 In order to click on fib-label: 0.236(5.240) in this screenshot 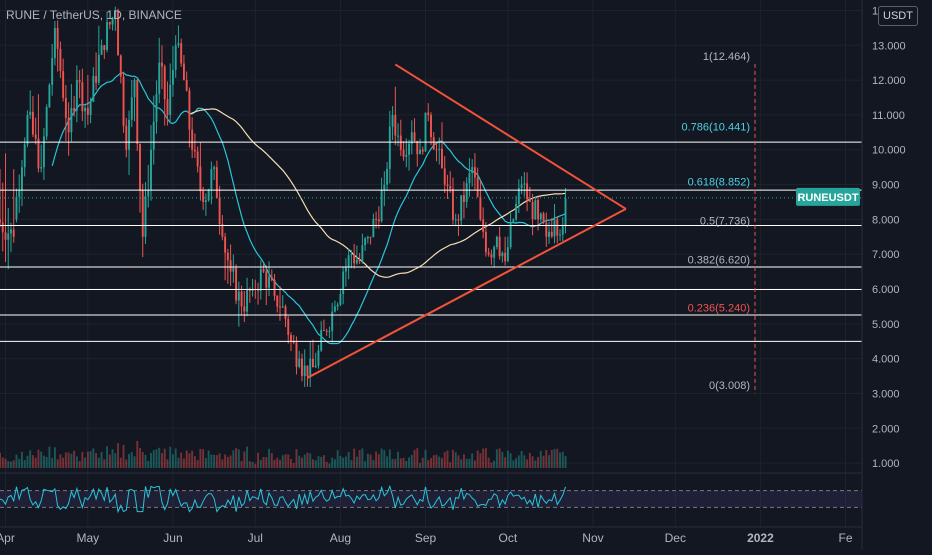, I will do `click(719, 308)`.